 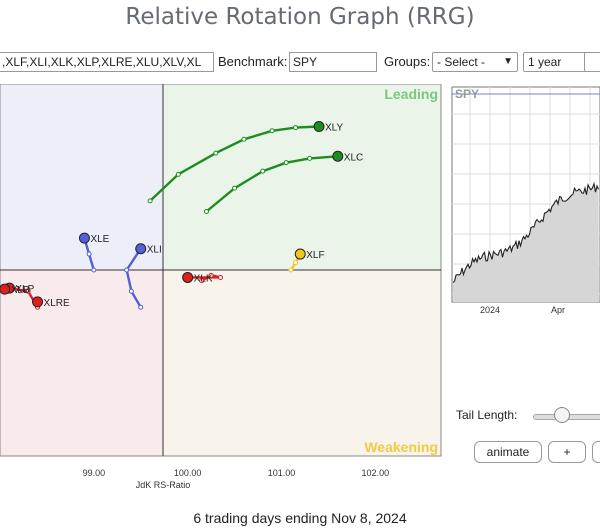 I want to click on quadrant-label-leading: Leading, so click(x=411, y=94).